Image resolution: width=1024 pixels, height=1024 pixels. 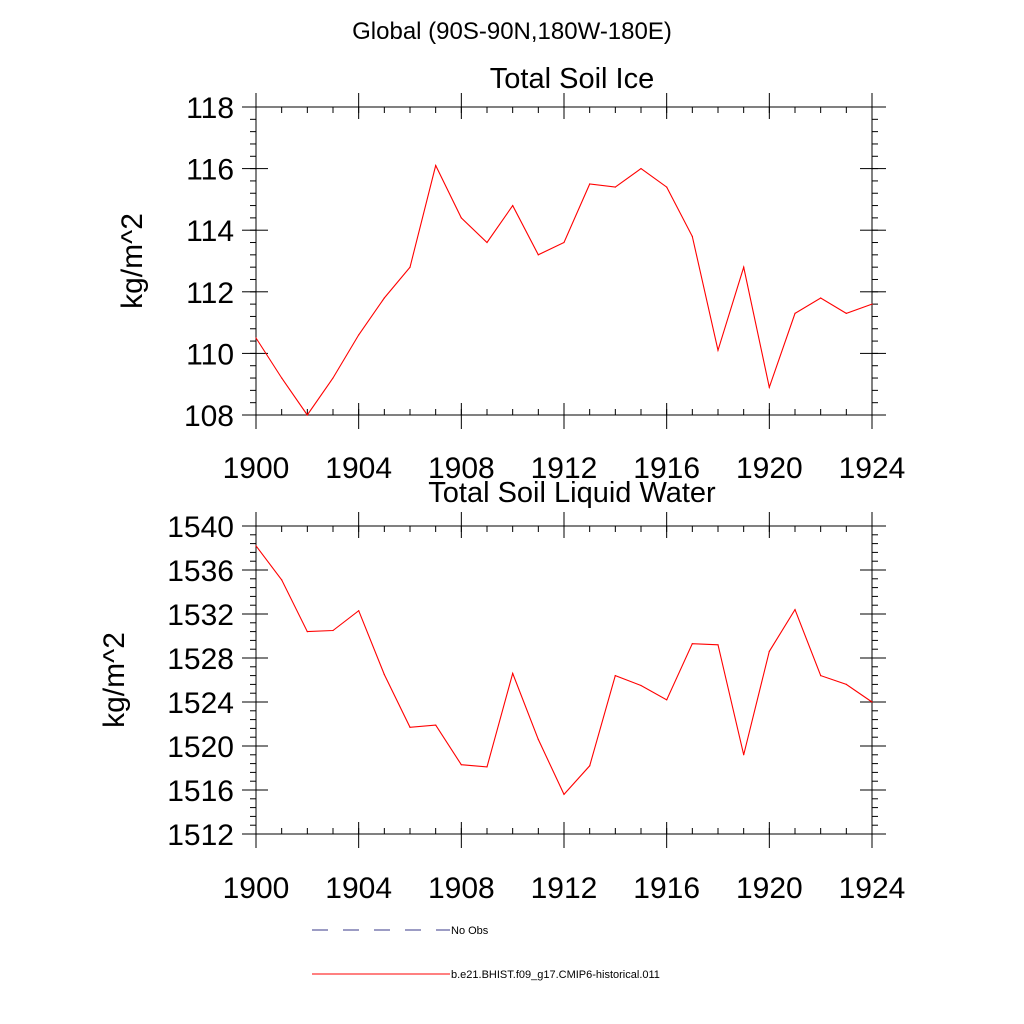 What do you see at coordinates (572, 79) in the screenshot?
I see `chart-1-title: Total Soil Ice` at bounding box center [572, 79].